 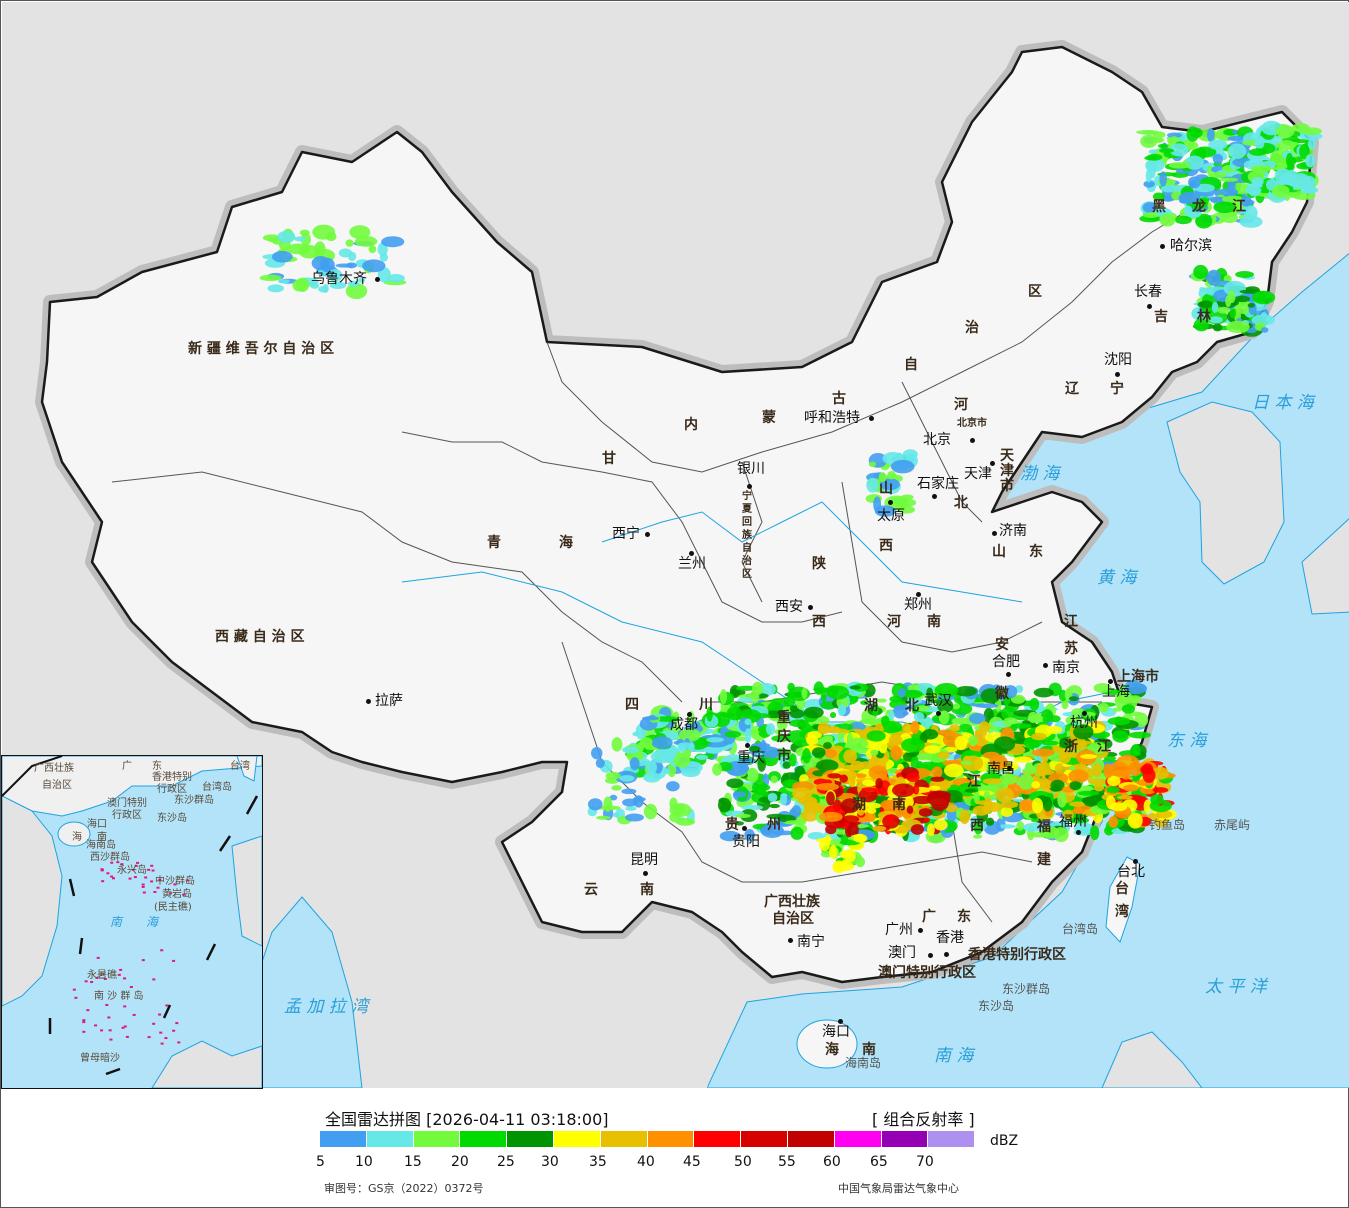 What do you see at coordinates (1225, 493) in the screenshot?
I see `korea-land` at bounding box center [1225, 493].